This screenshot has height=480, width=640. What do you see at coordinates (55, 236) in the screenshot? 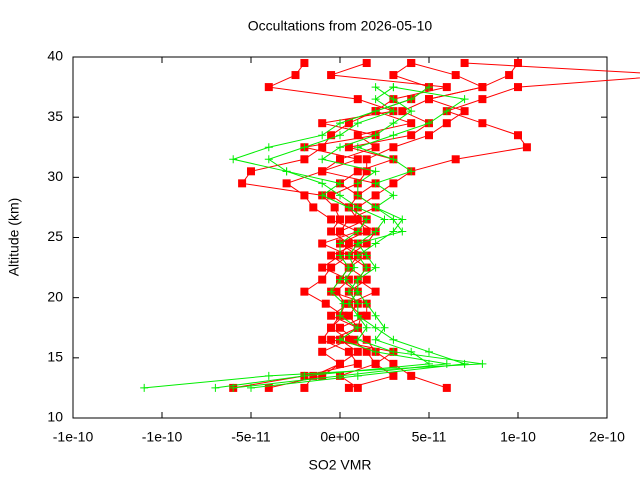
I see `y-tick-label: 25` at bounding box center [55, 236].